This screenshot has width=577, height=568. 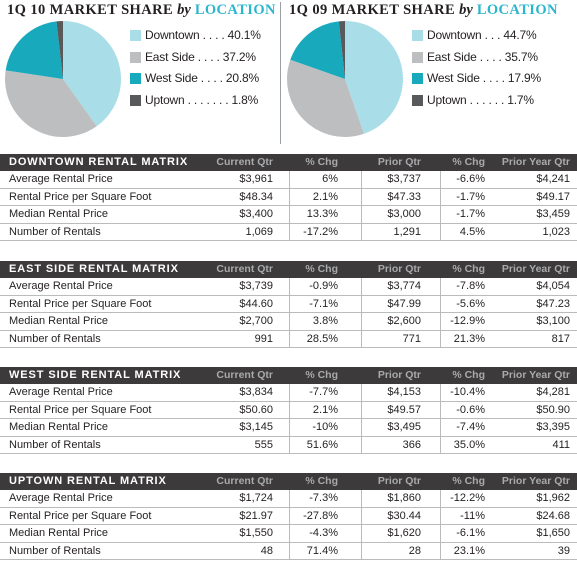 What do you see at coordinates (259, 231) in the screenshot?
I see `cell-current-qtr: 1,069` at bounding box center [259, 231].